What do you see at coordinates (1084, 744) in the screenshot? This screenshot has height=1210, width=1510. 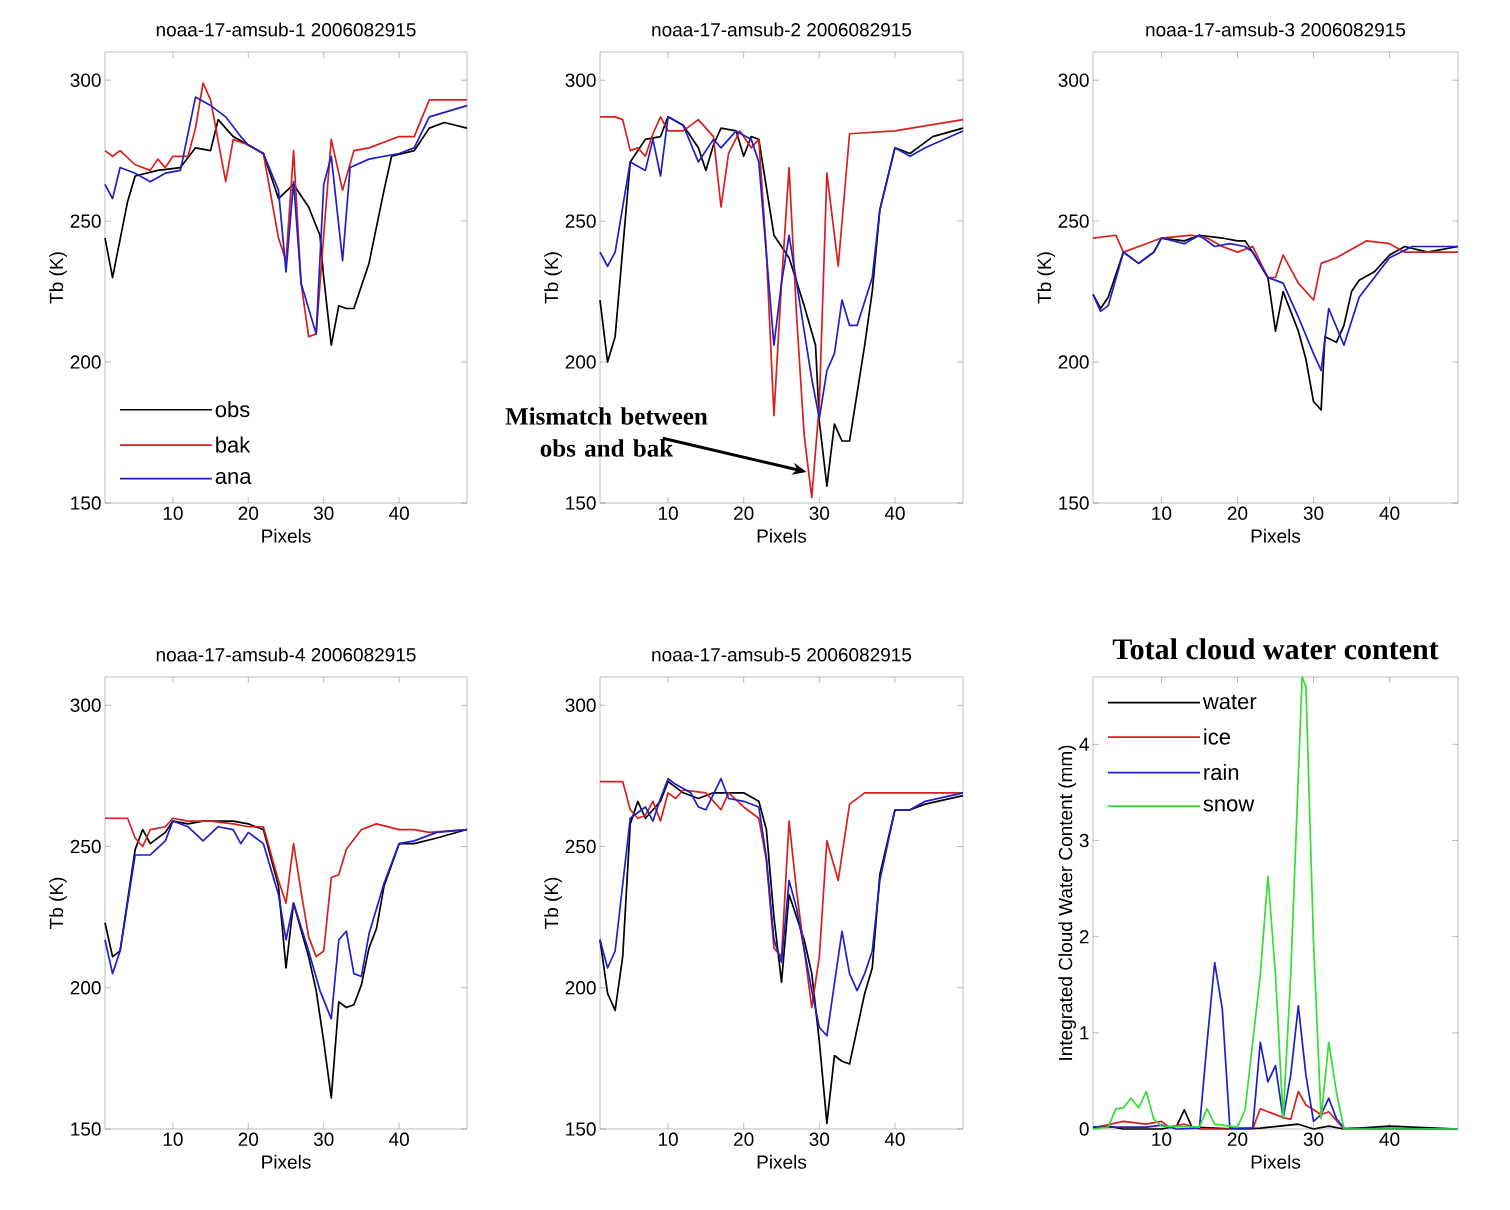 I see `y-tick-label: 4` at bounding box center [1084, 744].